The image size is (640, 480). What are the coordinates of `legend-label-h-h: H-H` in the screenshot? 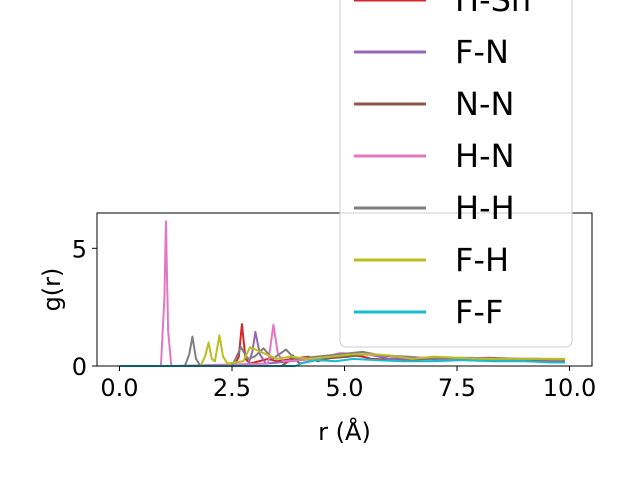 It's located at (485, 208).